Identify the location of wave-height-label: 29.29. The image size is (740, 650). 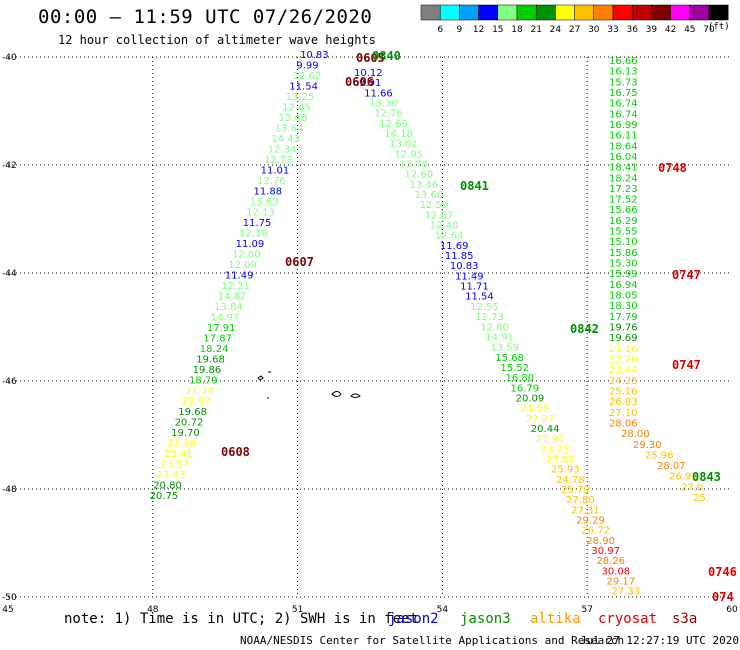
(590, 521).